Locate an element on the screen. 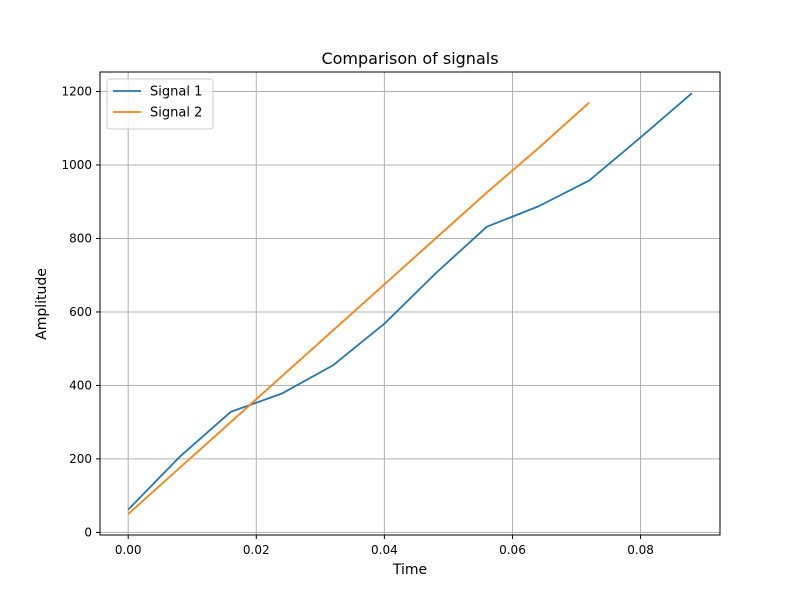  legend-label-1: Signal 1 is located at coordinates (176, 92).